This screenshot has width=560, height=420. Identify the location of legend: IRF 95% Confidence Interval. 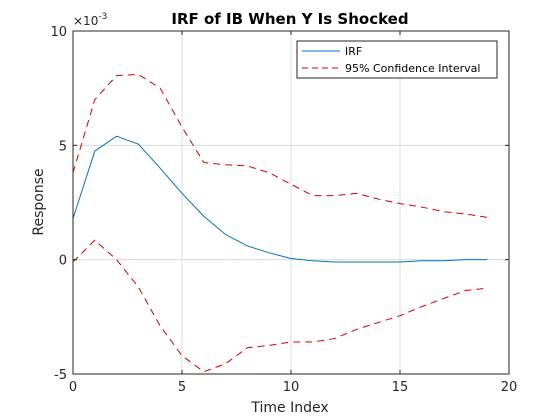
(397, 59).